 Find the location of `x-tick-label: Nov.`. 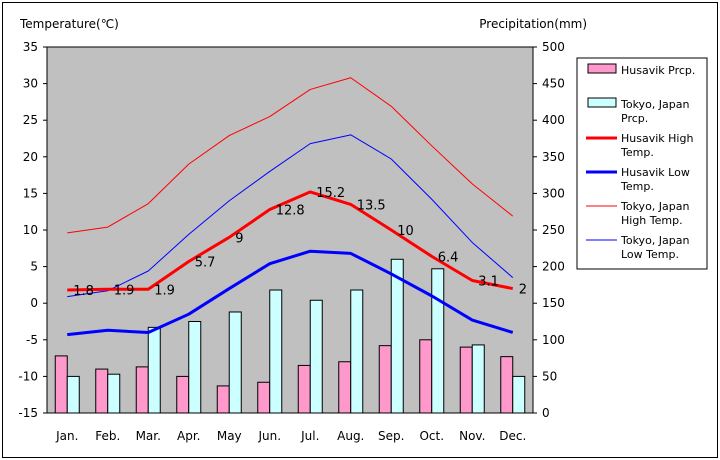

x-tick-label: Nov. is located at coordinates (472, 436).